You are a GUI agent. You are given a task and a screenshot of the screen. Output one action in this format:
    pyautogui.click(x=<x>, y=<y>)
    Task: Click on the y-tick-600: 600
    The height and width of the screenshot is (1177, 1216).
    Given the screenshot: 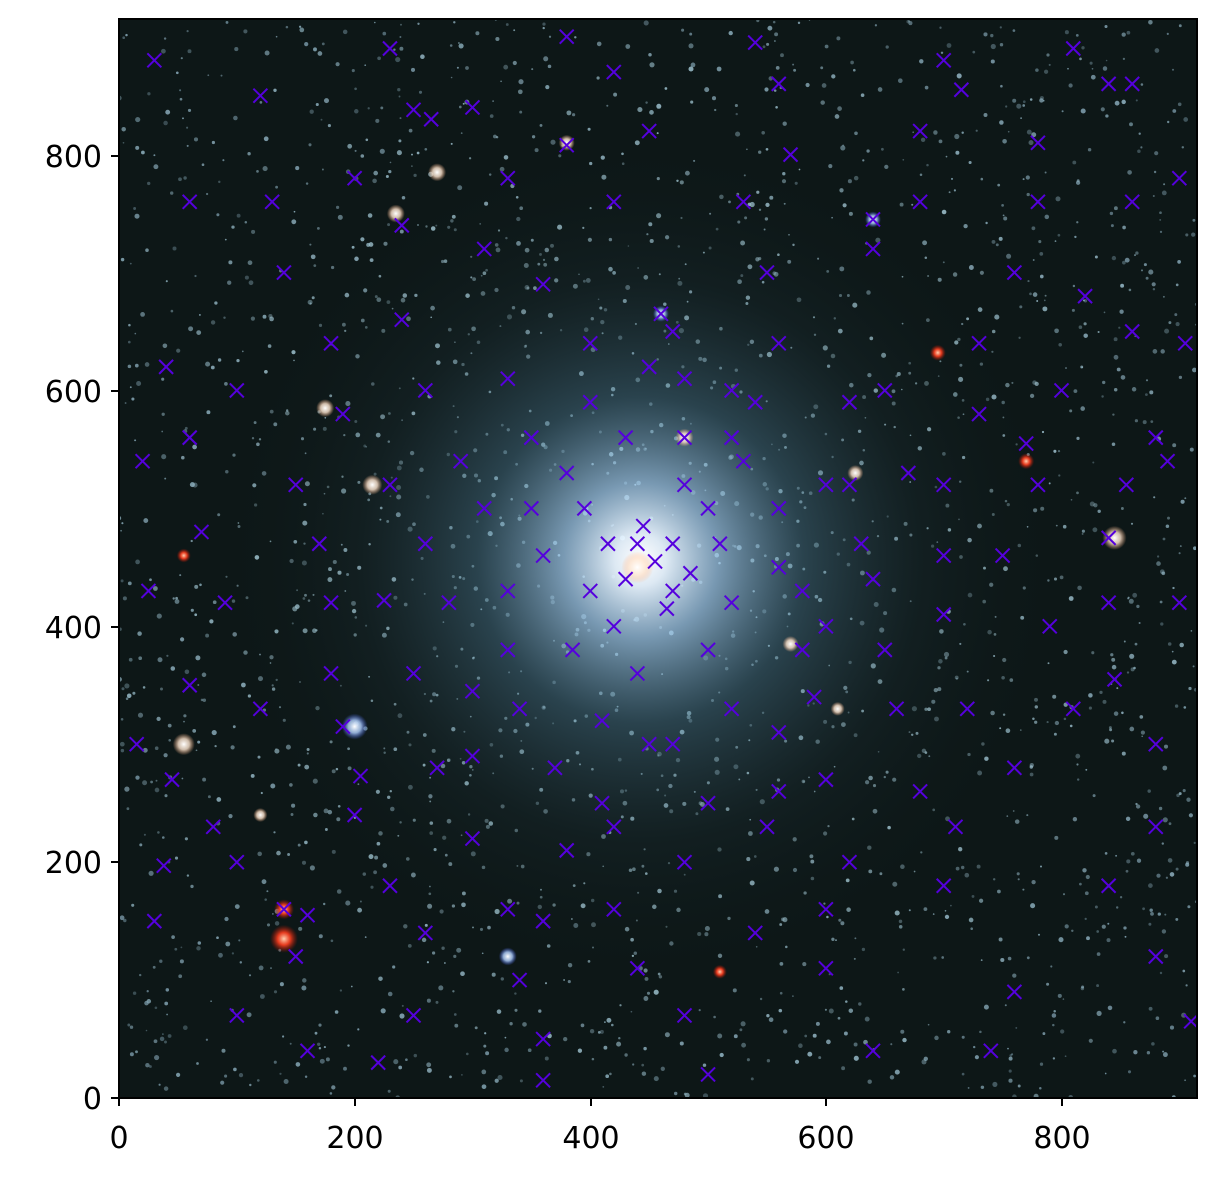 What is the action you would take?
    pyautogui.click(x=82, y=392)
    